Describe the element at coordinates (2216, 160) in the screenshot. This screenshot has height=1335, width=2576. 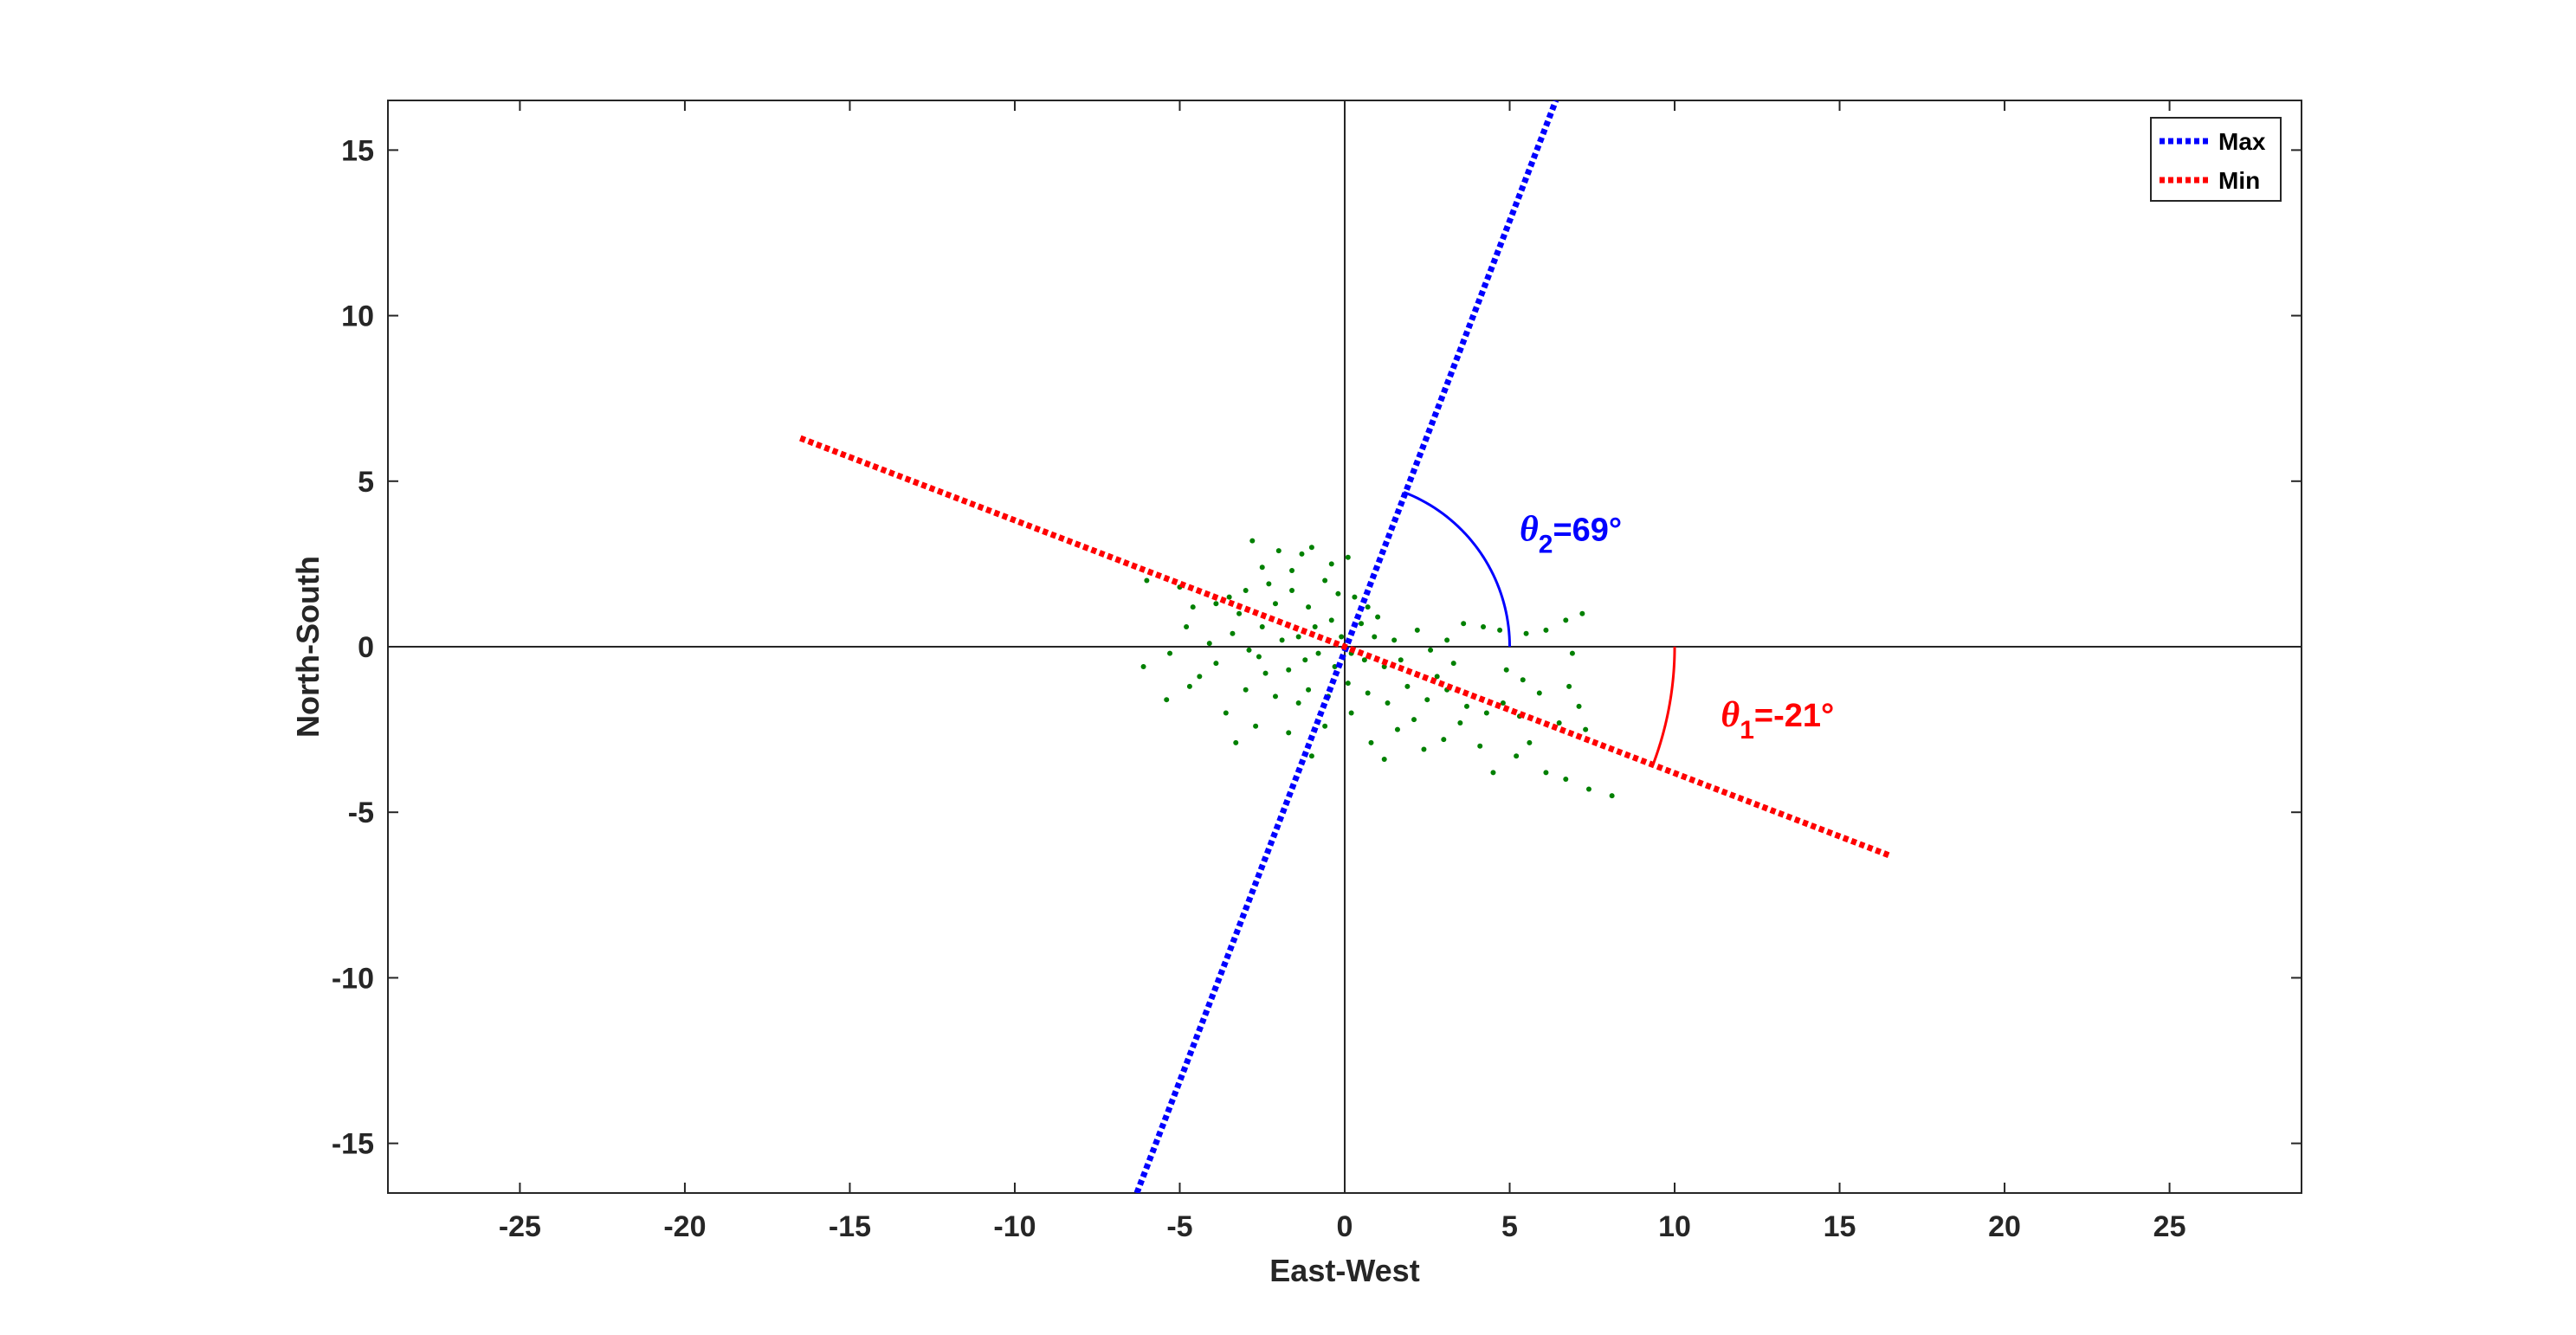
I see `legend-box` at that location.